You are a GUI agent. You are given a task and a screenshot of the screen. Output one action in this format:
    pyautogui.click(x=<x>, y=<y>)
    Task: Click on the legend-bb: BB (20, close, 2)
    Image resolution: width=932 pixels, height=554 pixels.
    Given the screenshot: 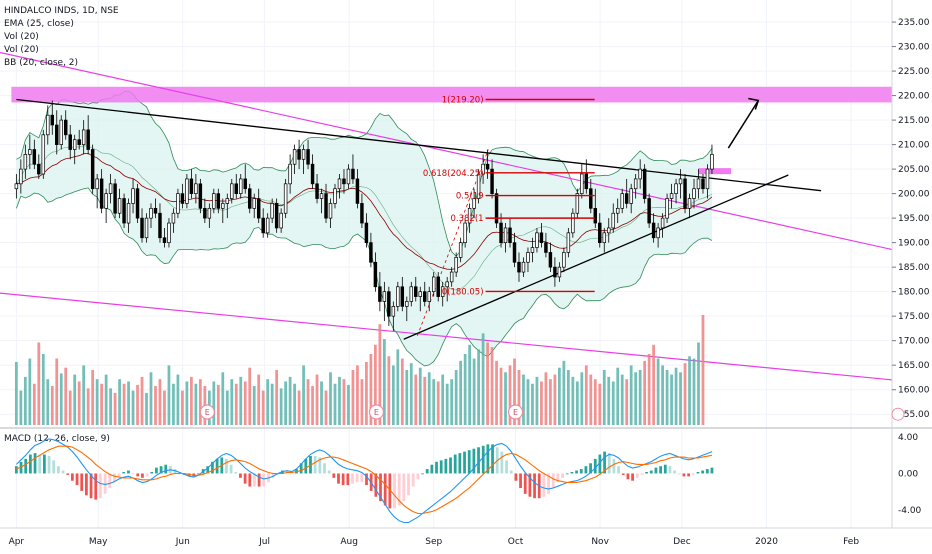 What is the action you would take?
    pyautogui.click(x=41, y=63)
    